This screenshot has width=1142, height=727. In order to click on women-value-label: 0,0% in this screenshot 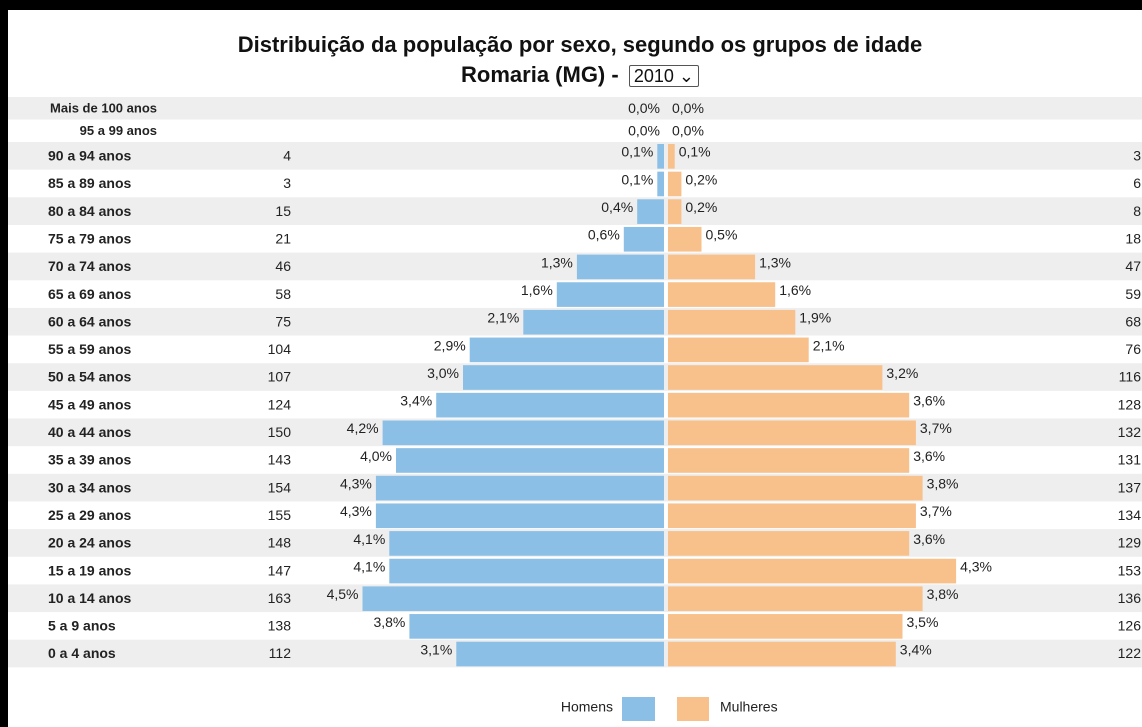, I will do `click(688, 108)`.